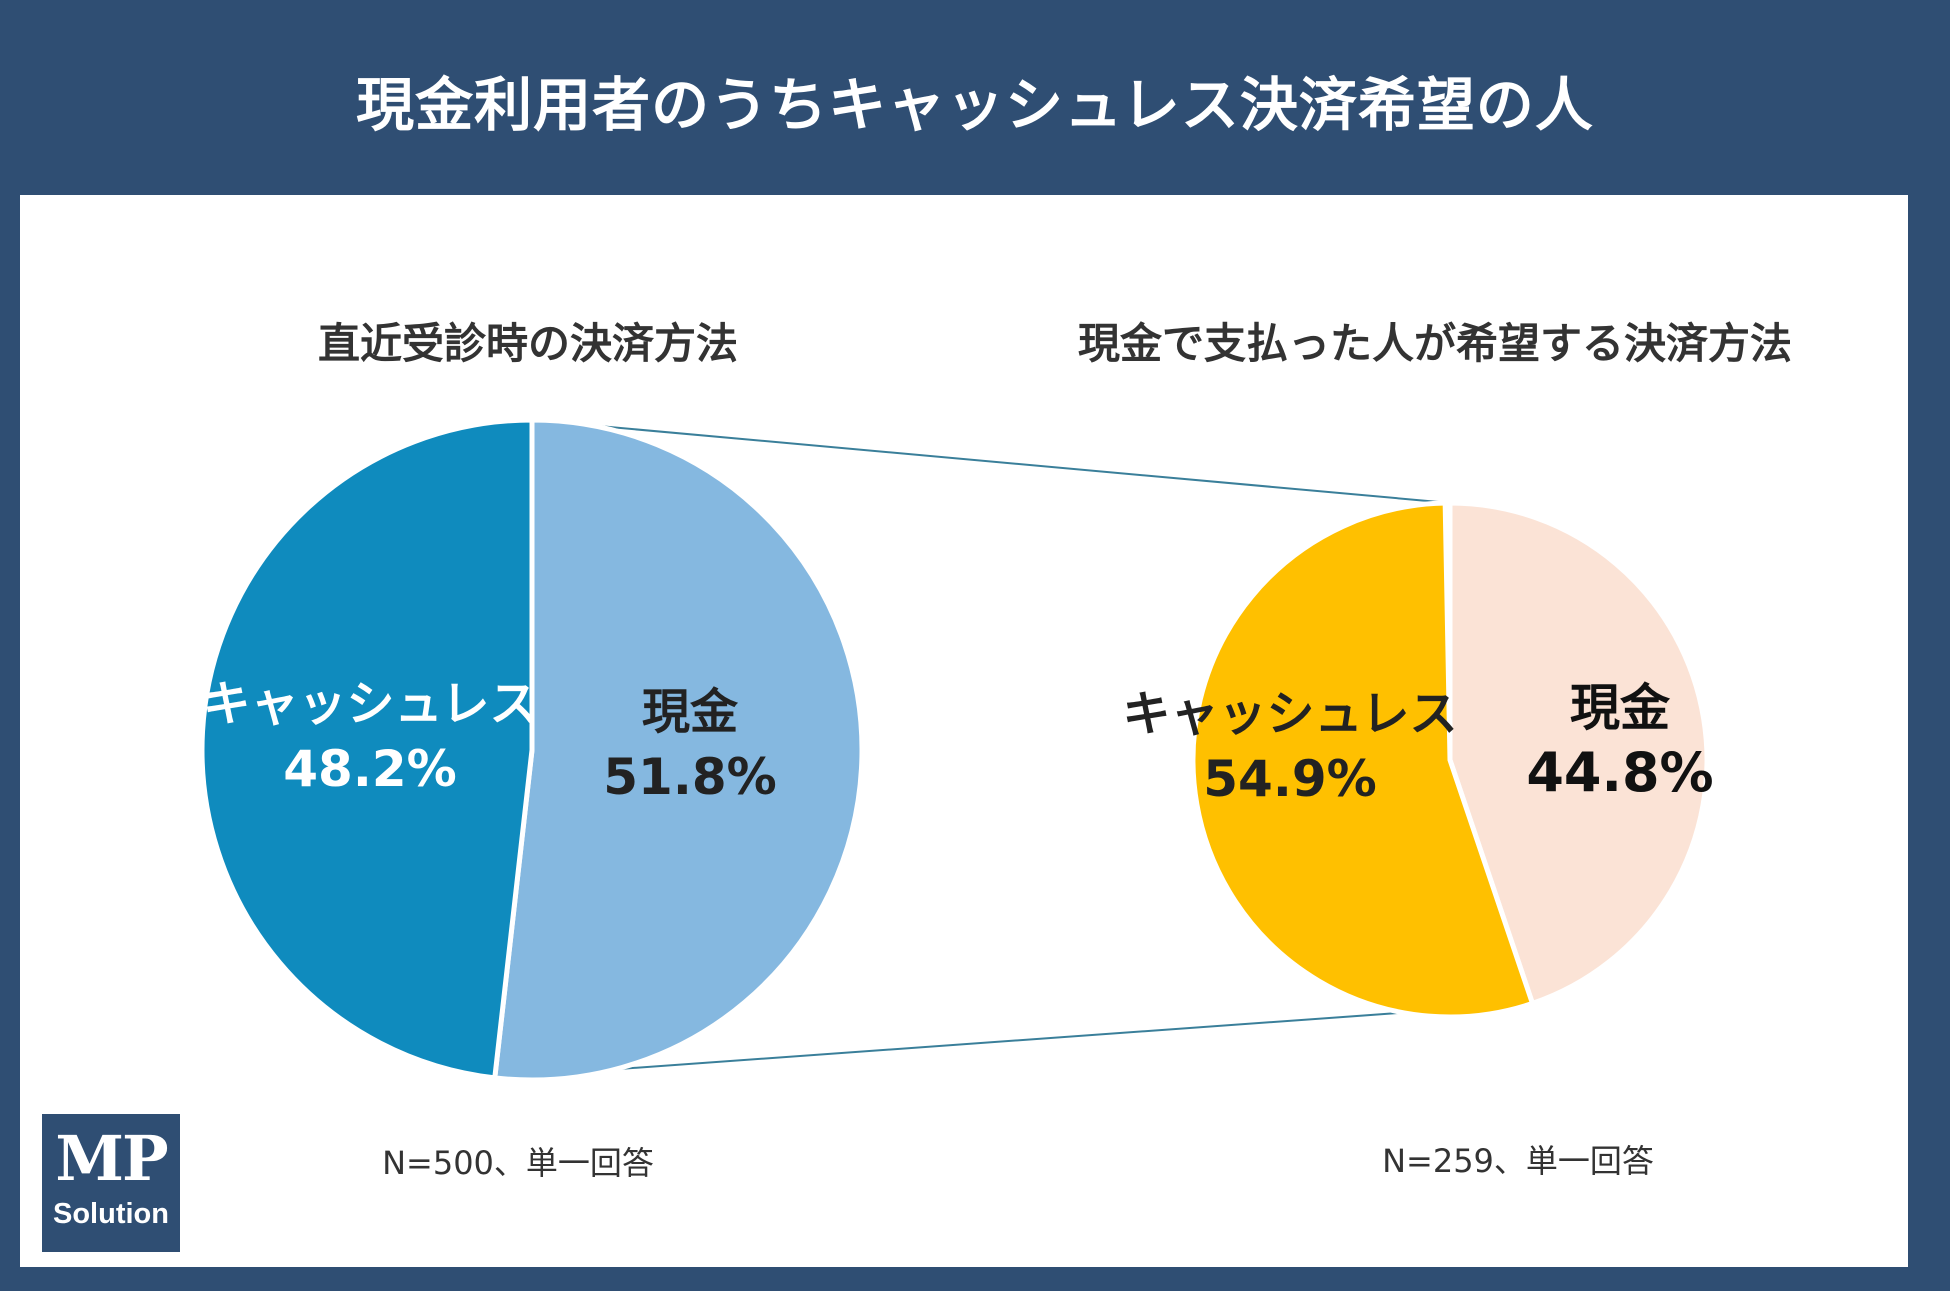 Image resolution: width=1950 pixels, height=1291 pixels. What do you see at coordinates (1620, 708) in the screenshot?
I see `pie1-label-cash: 現金` at bounding box center [1620, 708].